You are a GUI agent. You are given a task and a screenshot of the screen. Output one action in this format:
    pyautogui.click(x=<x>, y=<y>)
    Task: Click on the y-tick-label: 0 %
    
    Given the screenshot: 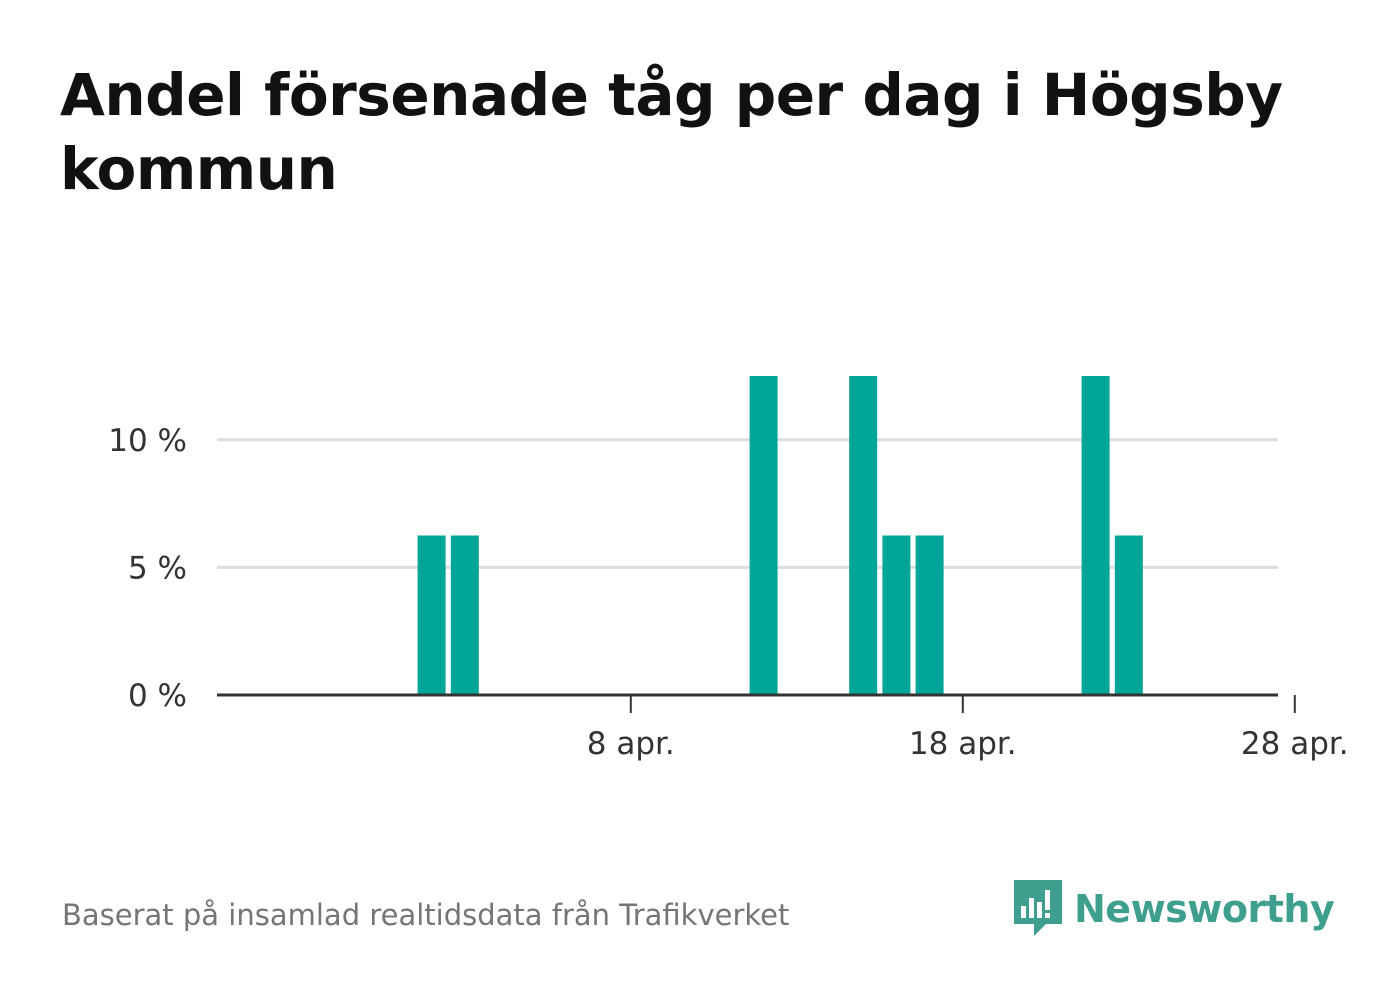 What is the action you would take?
    pyautogui.click(x=157, y=696)
    